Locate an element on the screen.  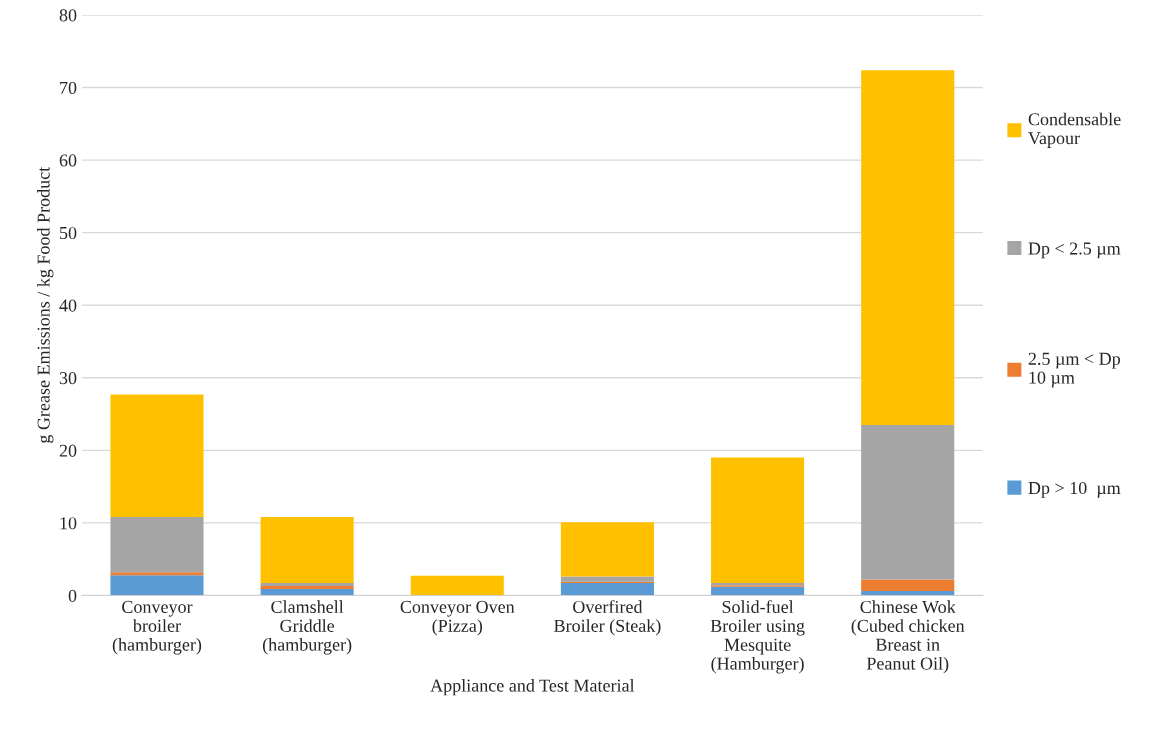
y-tick-label: 0 is located at coordinates (72, 595).